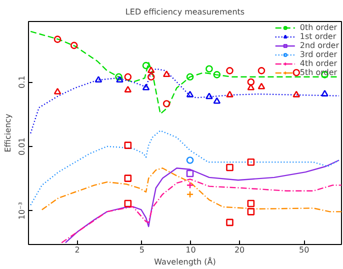 The width and height of the screenshot is (343, 269). What do you see at coordinates (8, 132) in the screenshot?
I see `y-axis-title: Efficiency` at bounding box center [8, 132].